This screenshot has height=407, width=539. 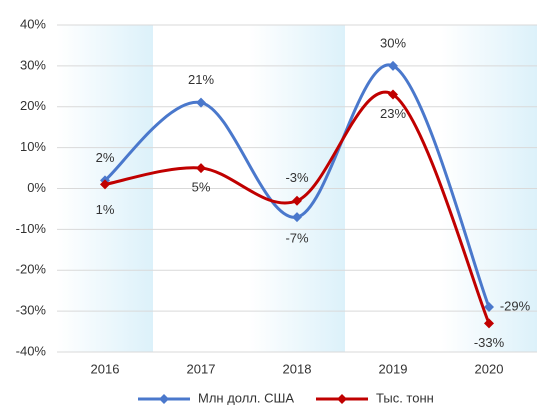 I want to click on x-tick-label: 2016, so click(x=105, y=368).